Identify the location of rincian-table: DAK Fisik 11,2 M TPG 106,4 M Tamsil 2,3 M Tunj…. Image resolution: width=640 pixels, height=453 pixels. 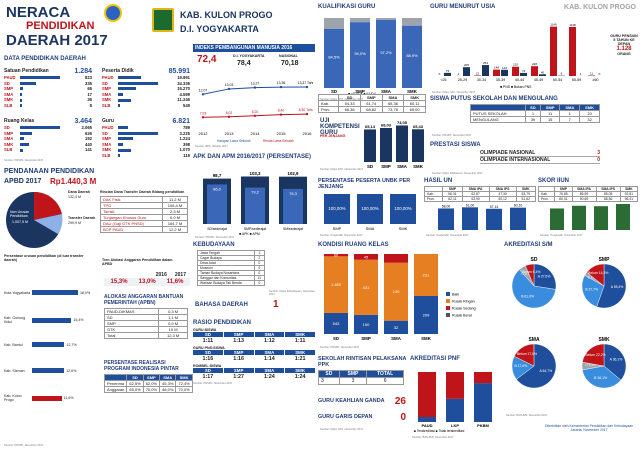
(144, 214).